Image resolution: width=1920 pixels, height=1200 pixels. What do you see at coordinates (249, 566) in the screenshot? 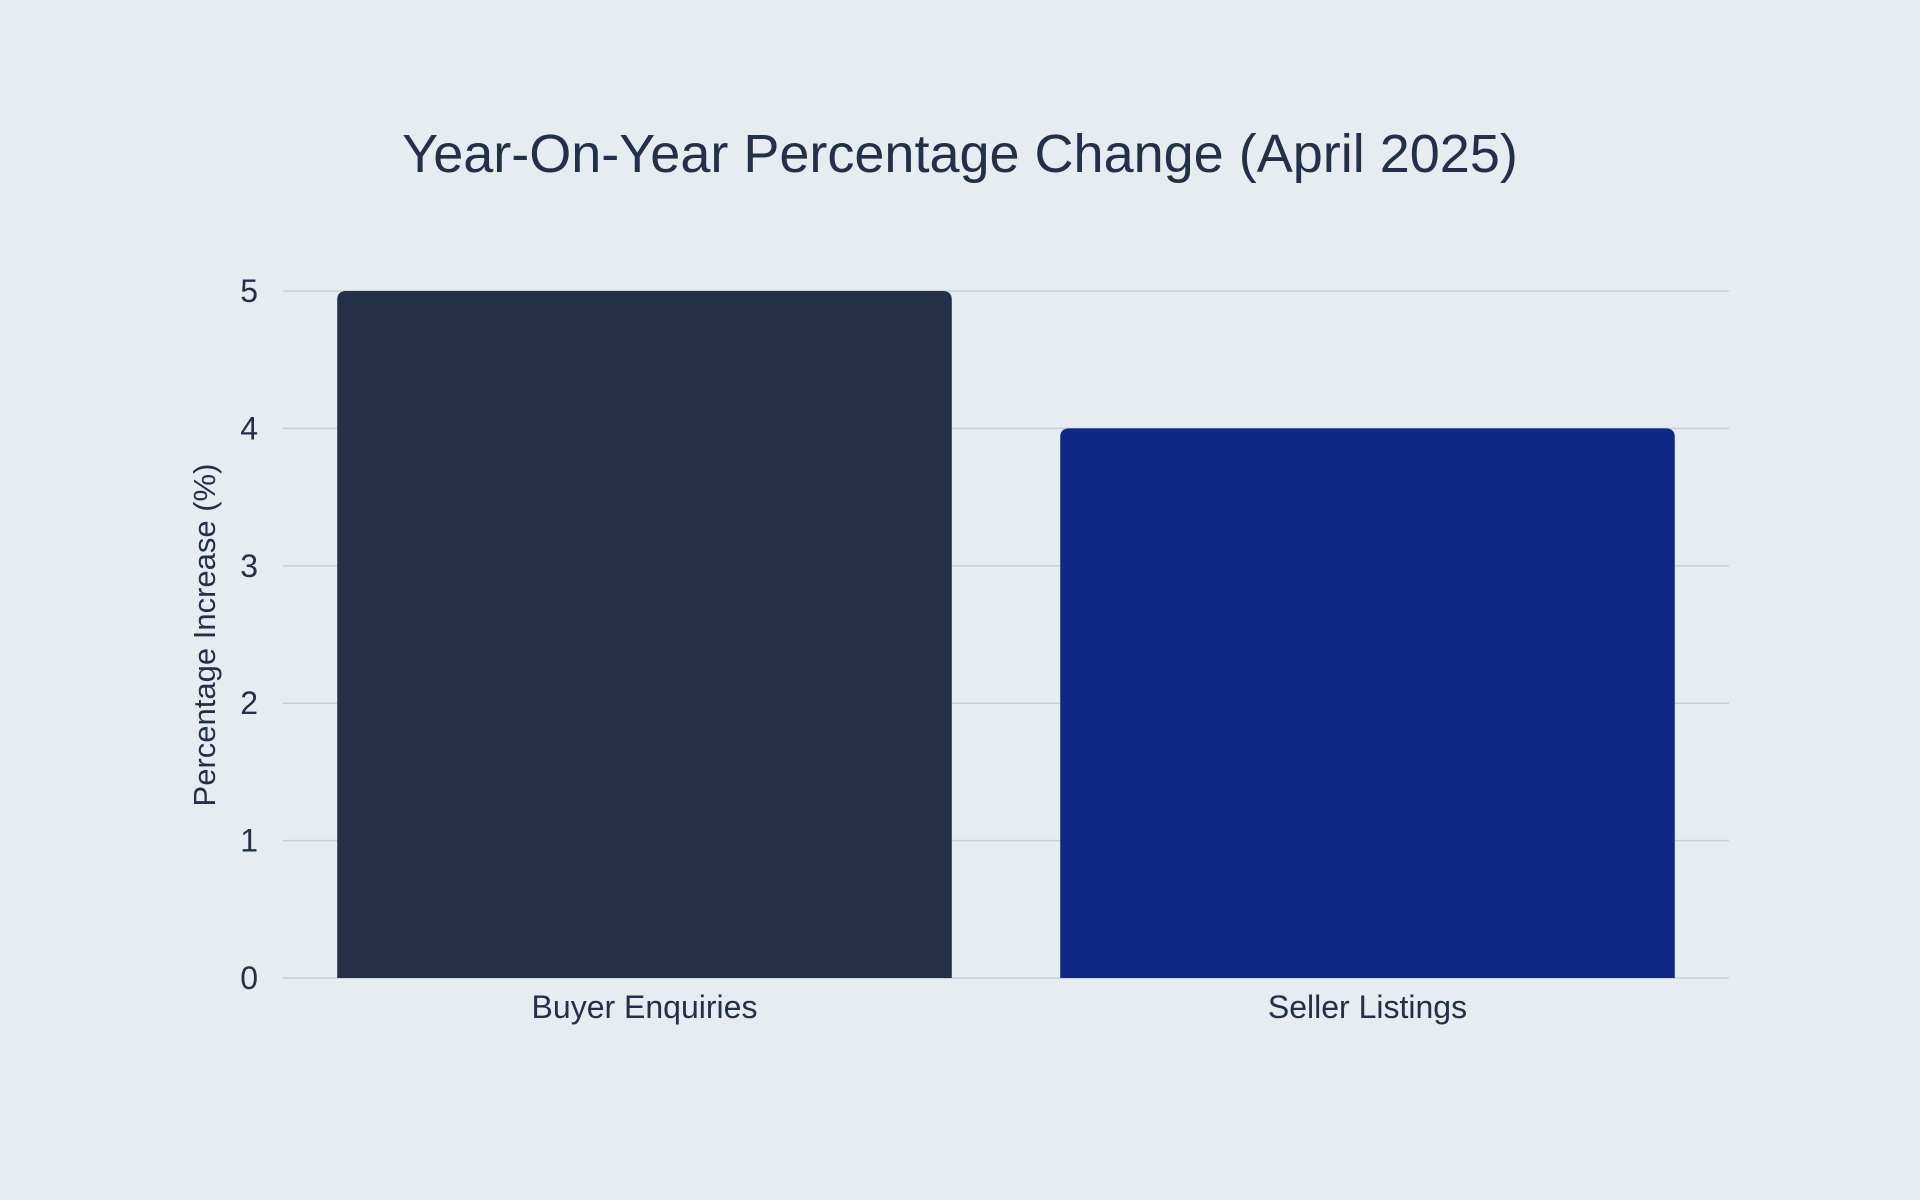
I see `y-tick-label: 3` at bounding box center [249, 566].